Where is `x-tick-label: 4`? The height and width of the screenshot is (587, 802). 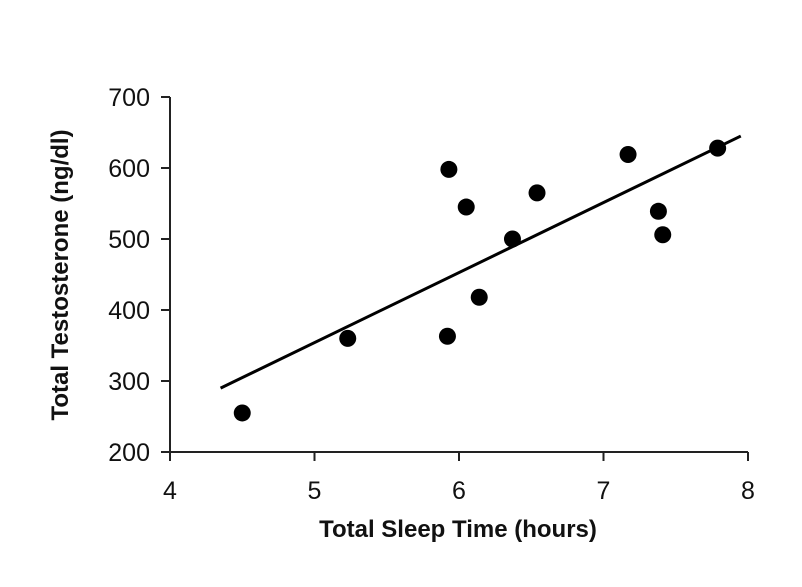 x-tick-label: 4 is located at coordinates (170, 491).